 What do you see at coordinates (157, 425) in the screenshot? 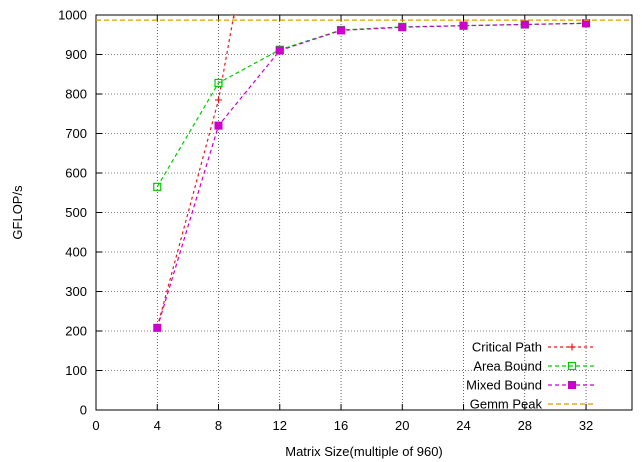
I see `x-tick-label: 4` at bounding box center [157, 425].